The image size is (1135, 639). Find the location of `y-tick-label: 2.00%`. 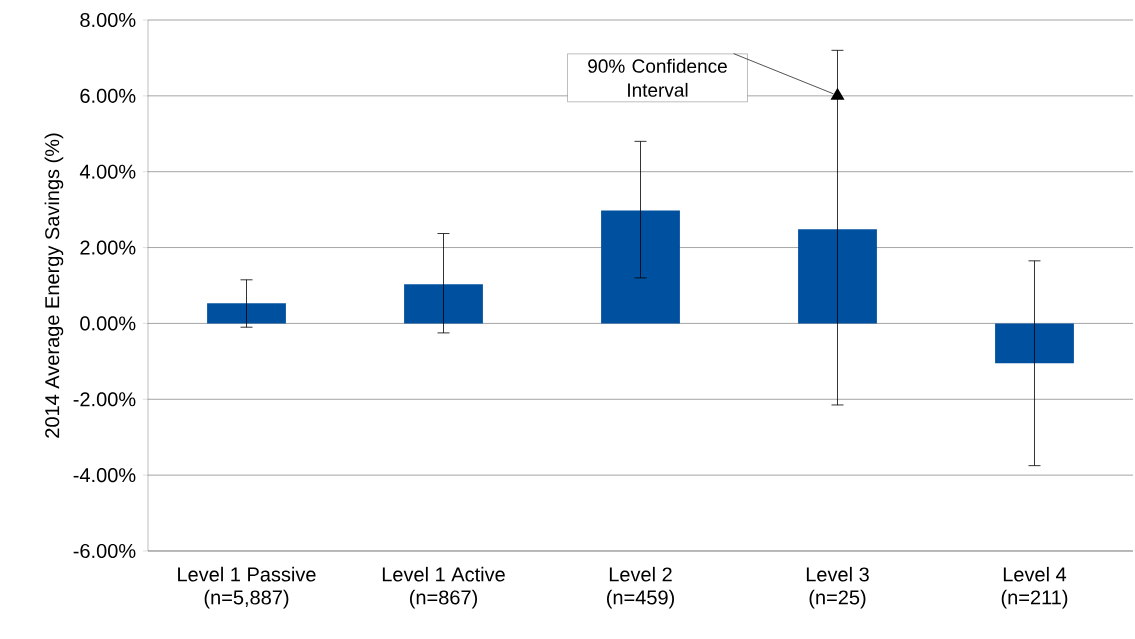

y-tick-label: 2.00% is located at coordinates (108, 247).